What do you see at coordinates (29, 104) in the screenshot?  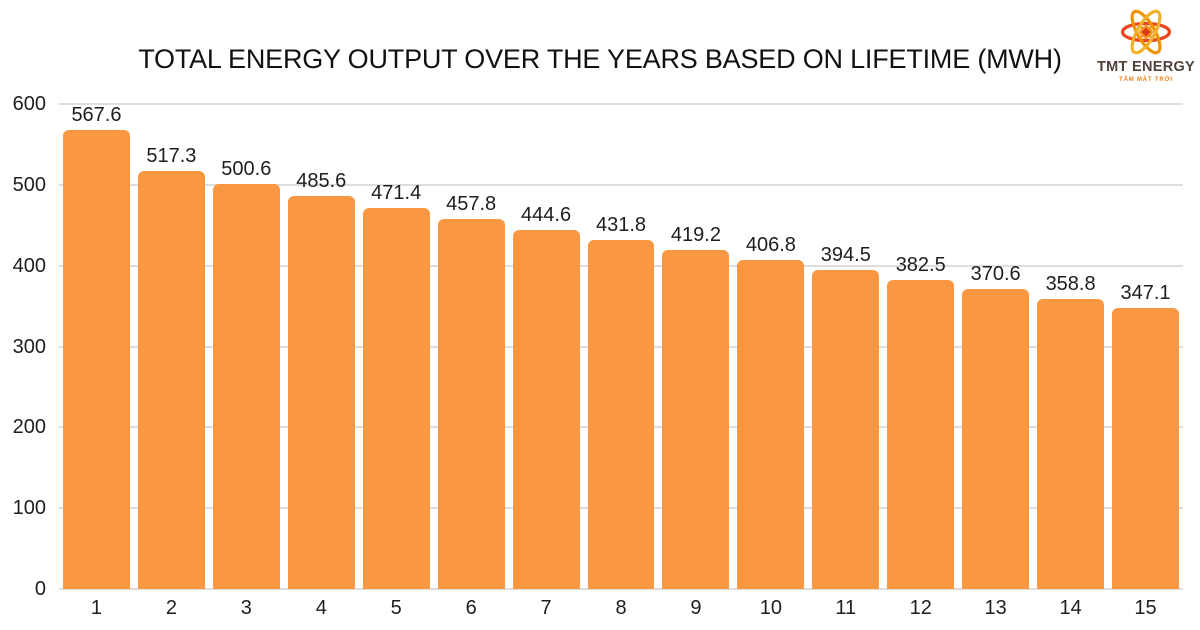 I see `y-axis-tick-label: 600` at bounding box center [29, 104].